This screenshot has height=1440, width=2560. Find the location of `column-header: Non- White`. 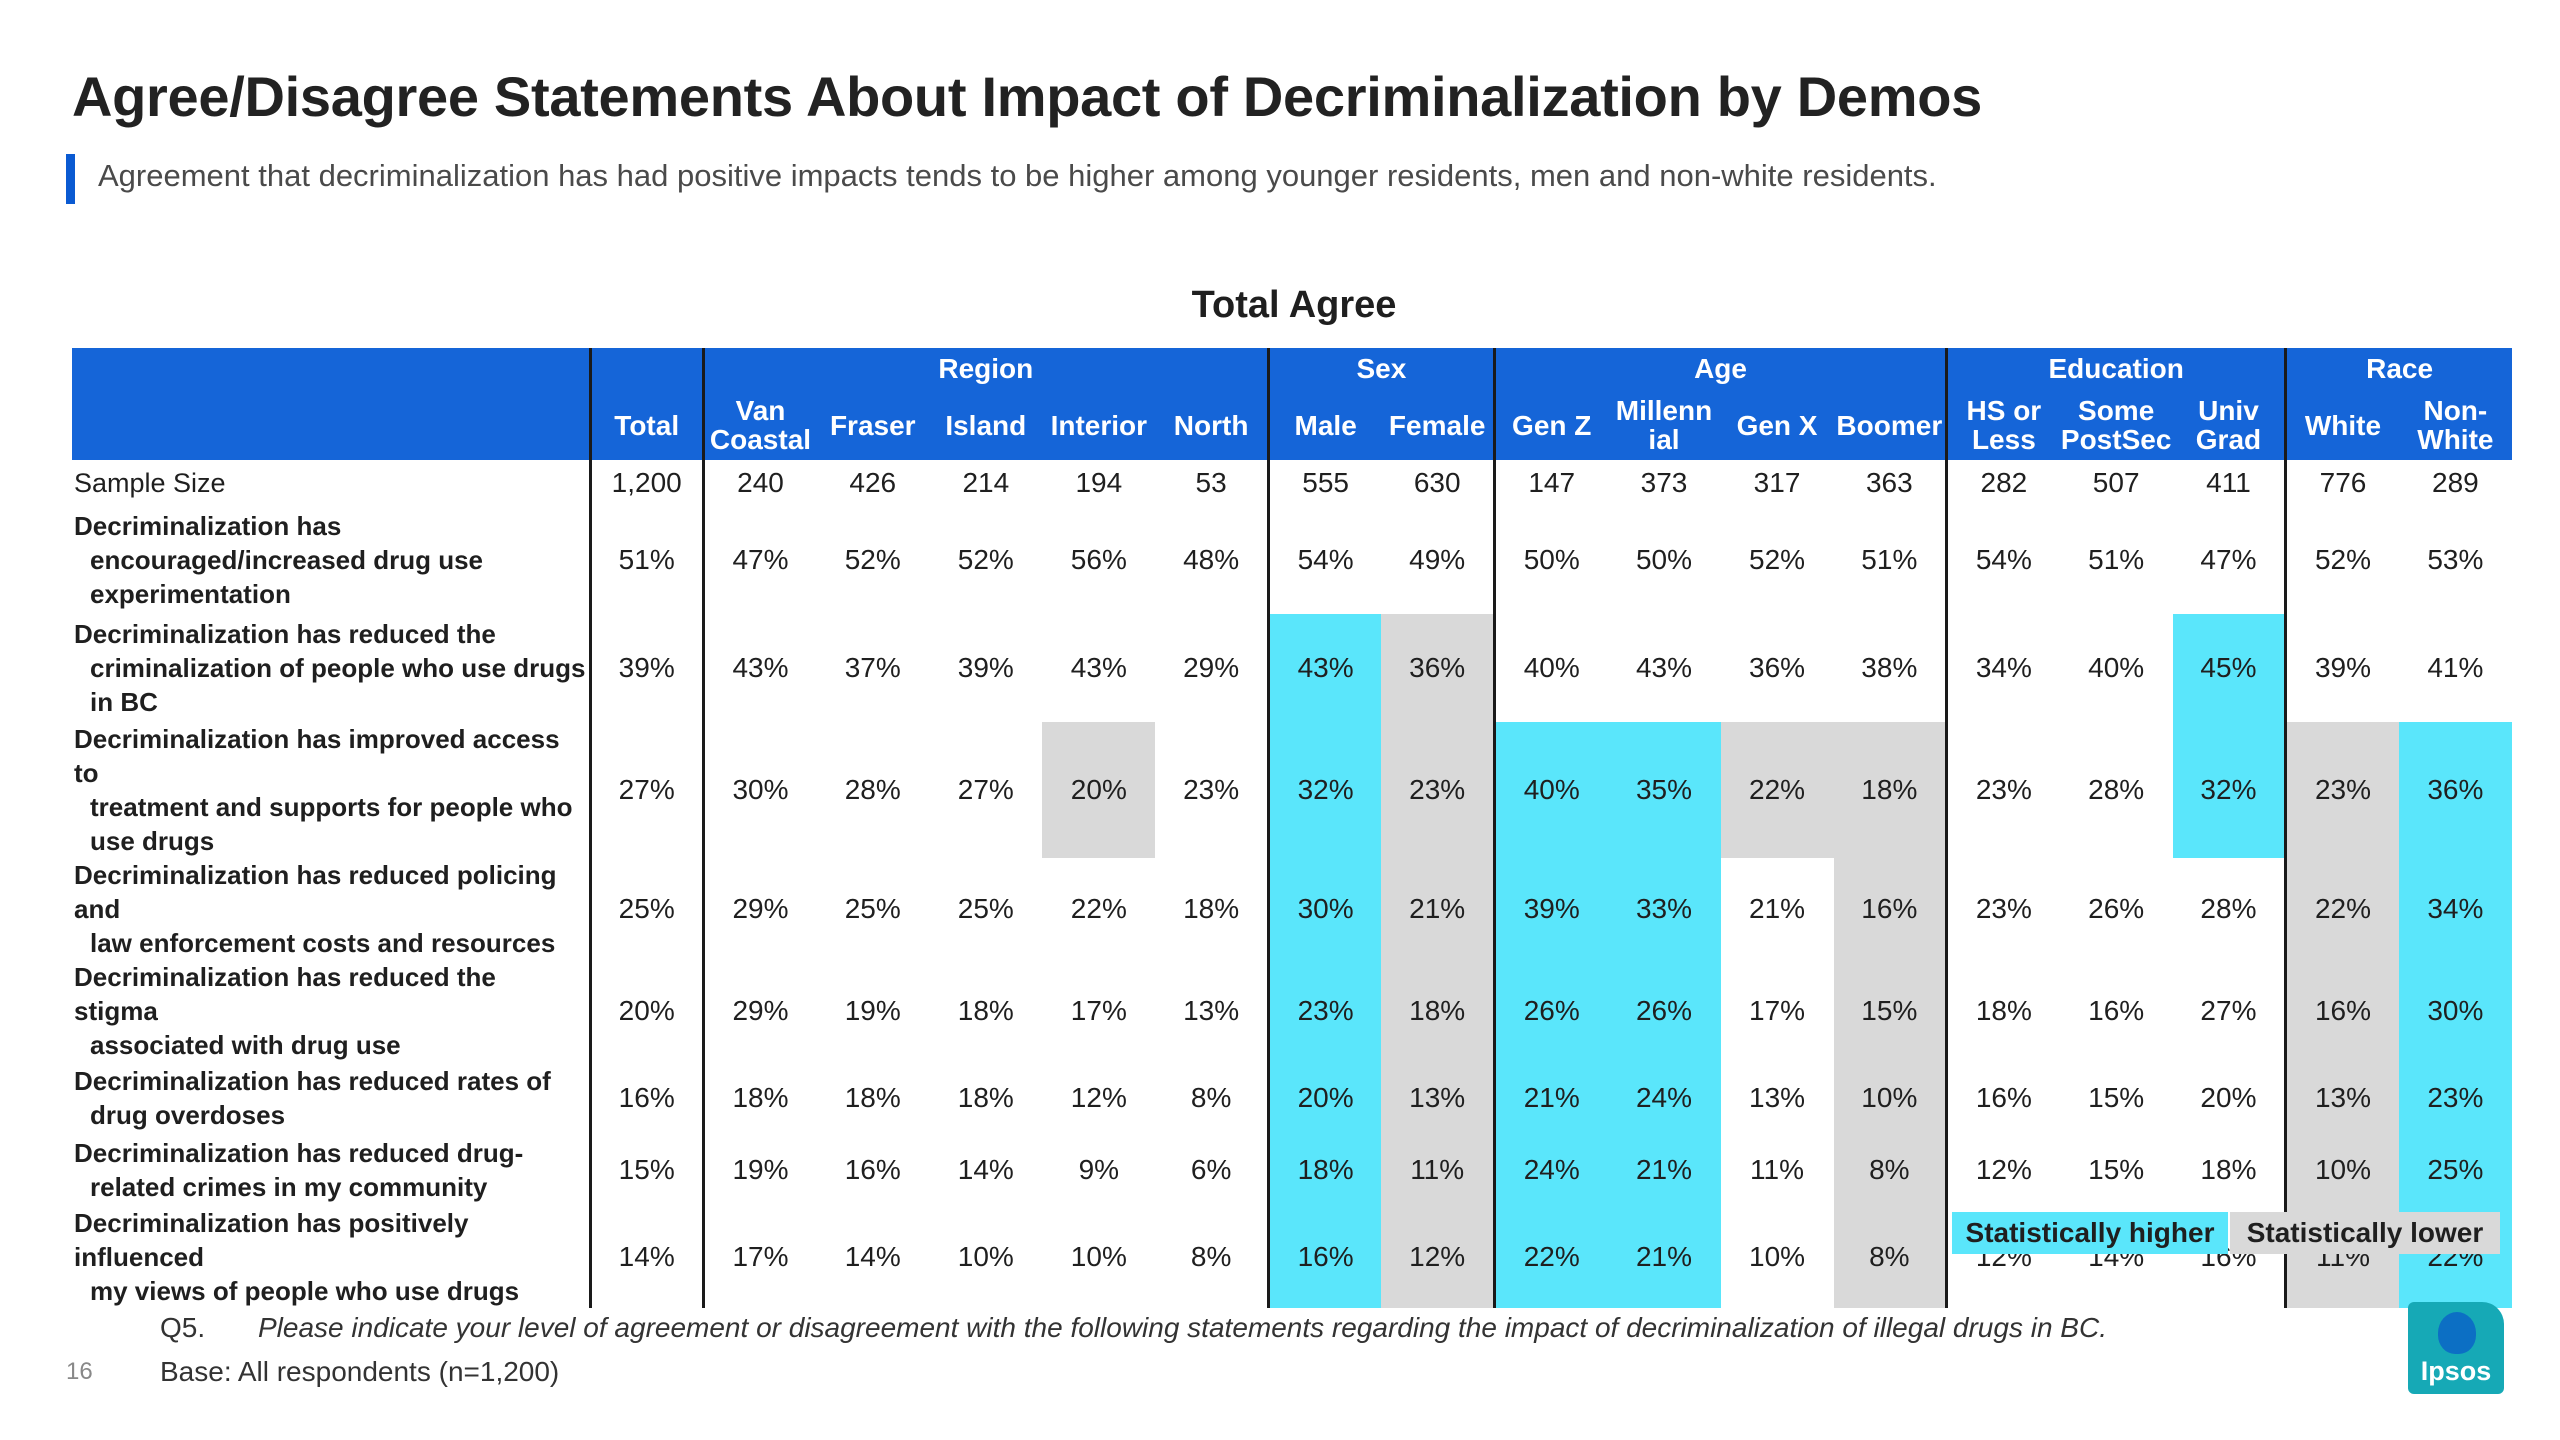

column-header: Non- White is located at coordinates (2455, 425).